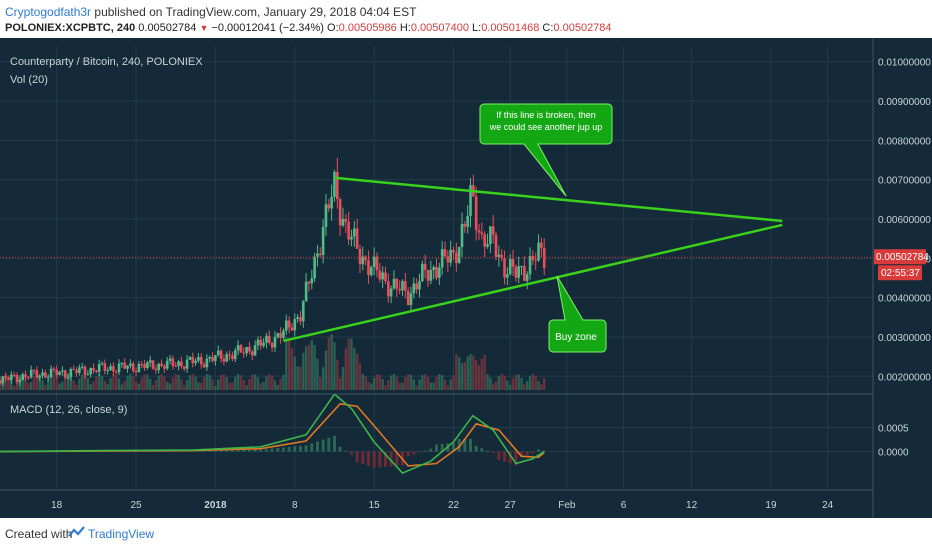  Describe the element at coordinates (167, 28) in the screenshot. I see `last-price: 0.00502784` at that location.